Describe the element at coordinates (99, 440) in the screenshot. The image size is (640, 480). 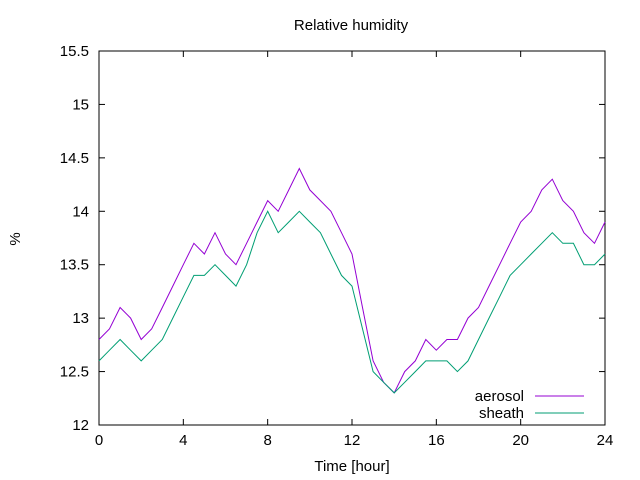
I see `x-tick-label: 0` at that location.